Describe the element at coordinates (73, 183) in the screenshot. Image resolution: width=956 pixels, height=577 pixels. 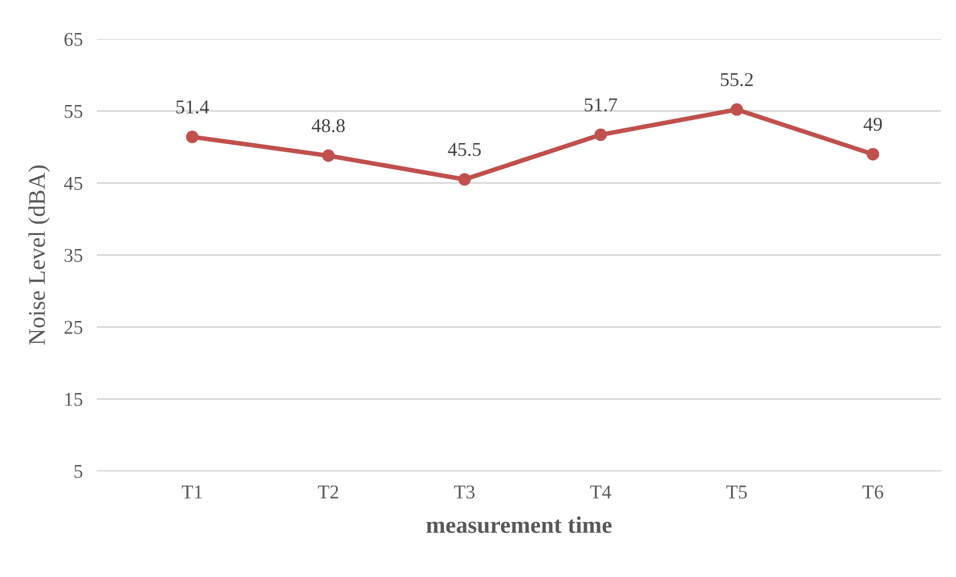
I see `y-tick-label: 45` at that location.